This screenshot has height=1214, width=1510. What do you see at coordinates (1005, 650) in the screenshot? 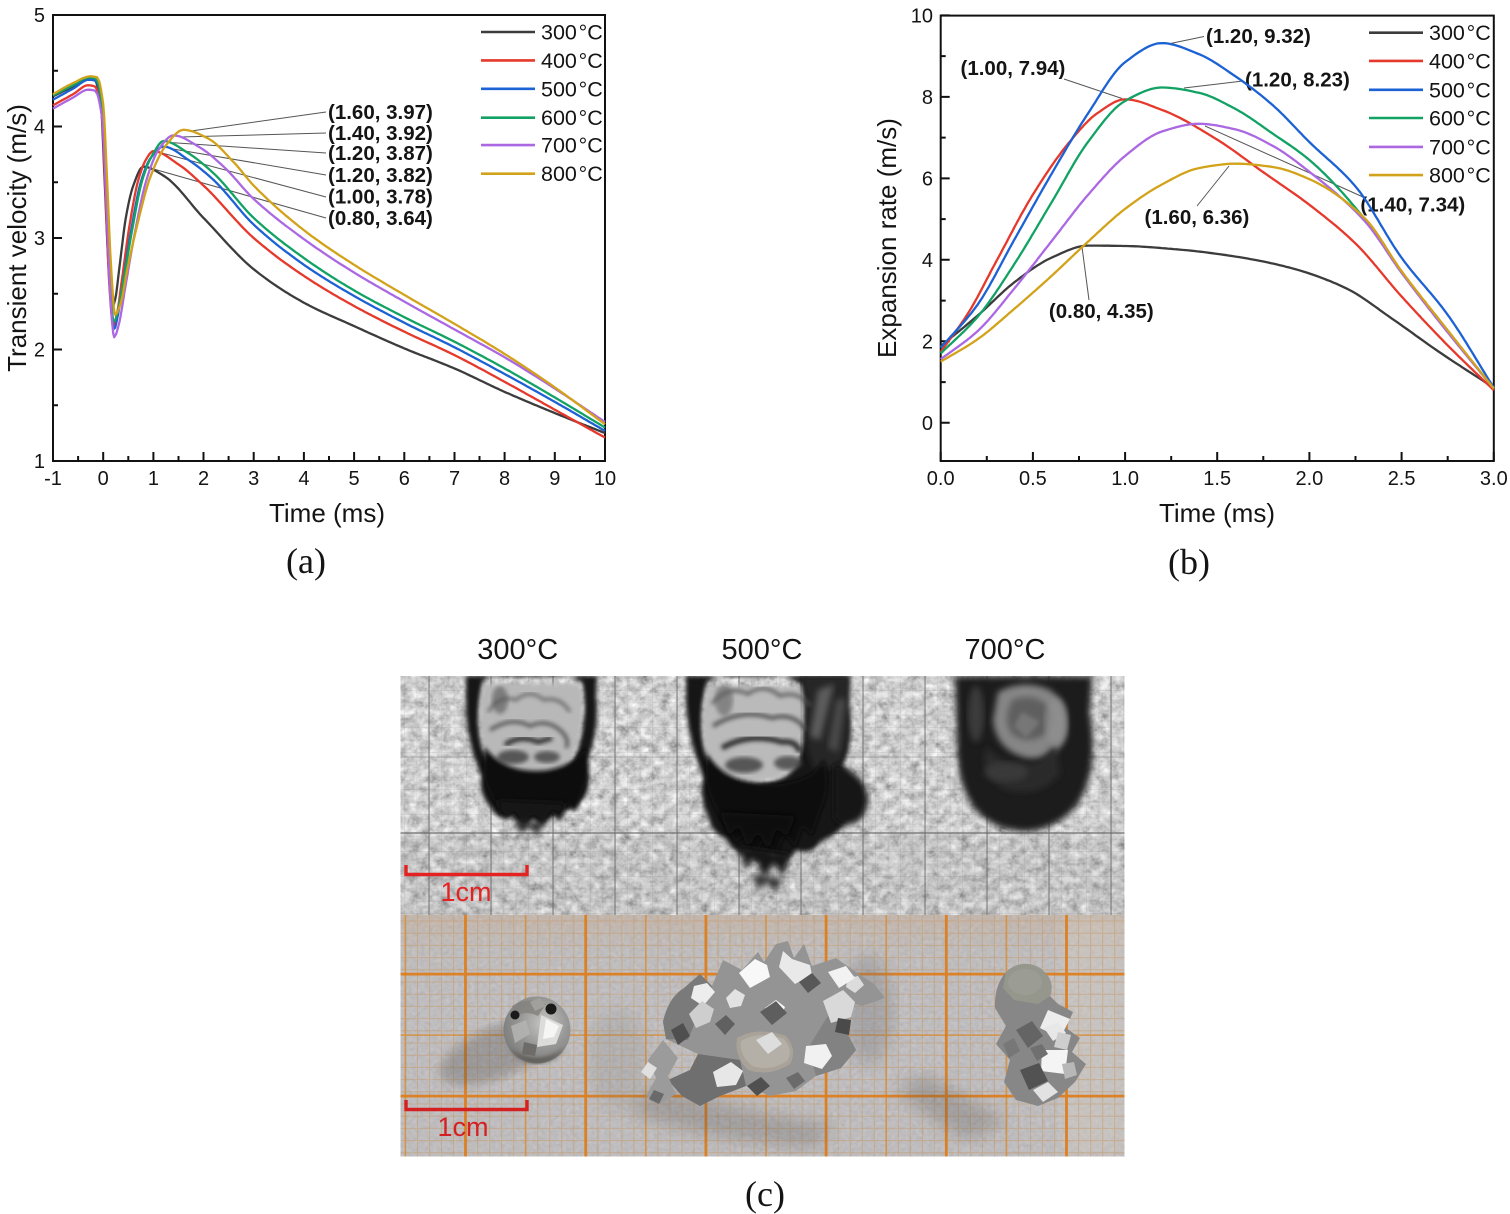
I see `svg-text: 700°C` at bounding box center [1005, 650].